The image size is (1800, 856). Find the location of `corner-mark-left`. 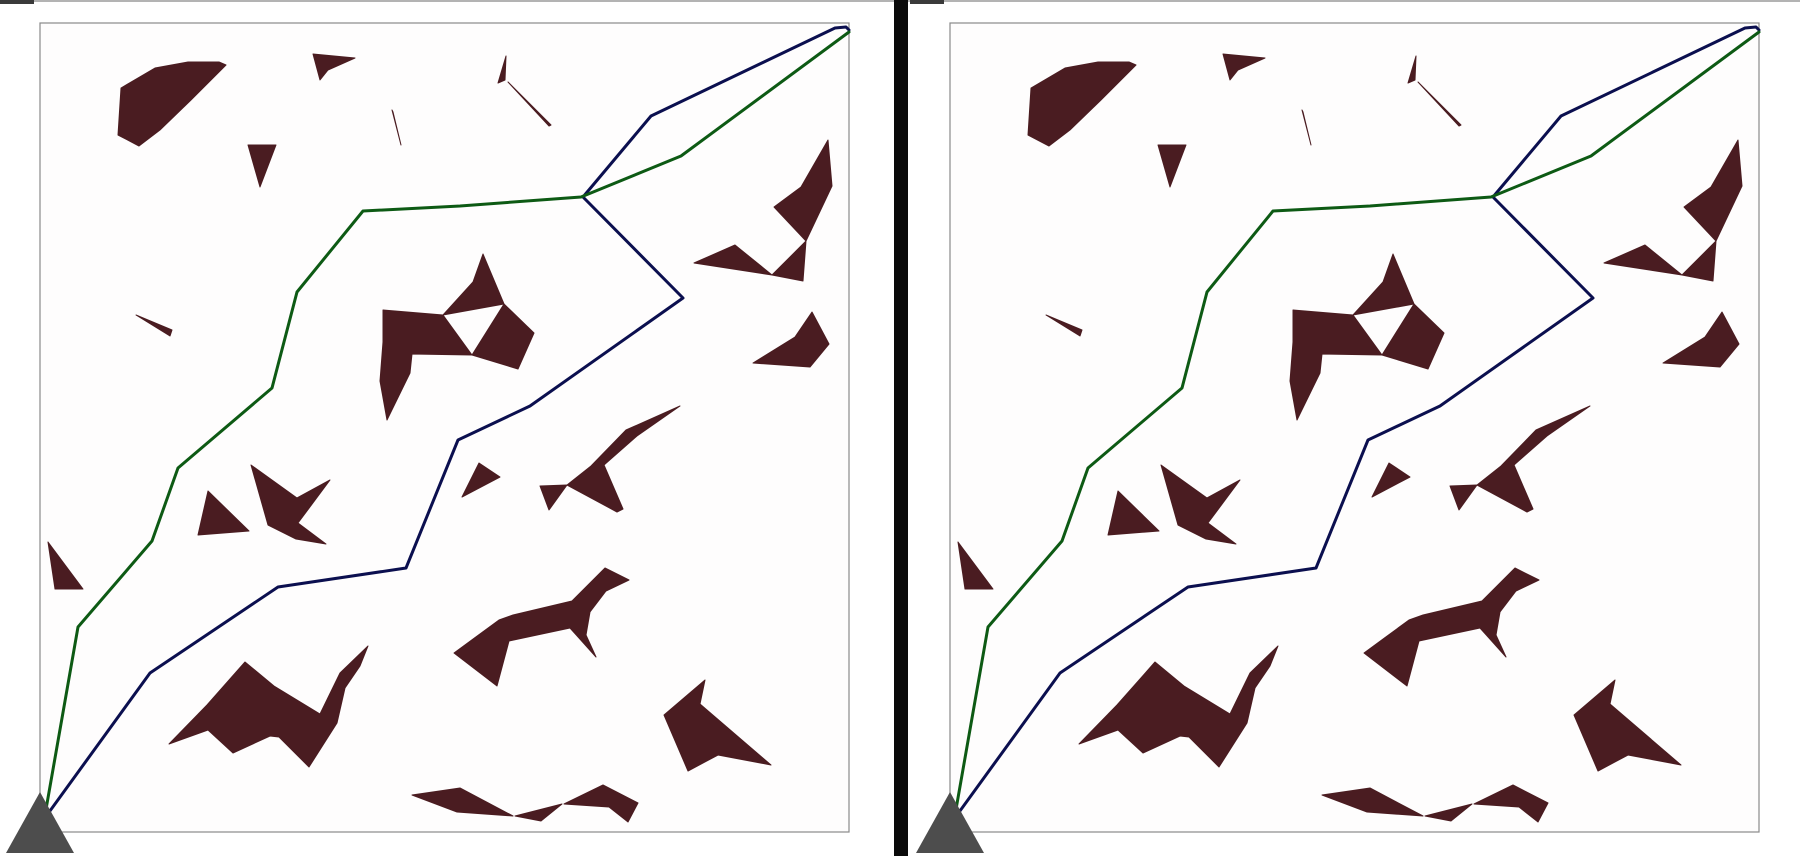

corner-mark-left is located at coordinates (17, 2).